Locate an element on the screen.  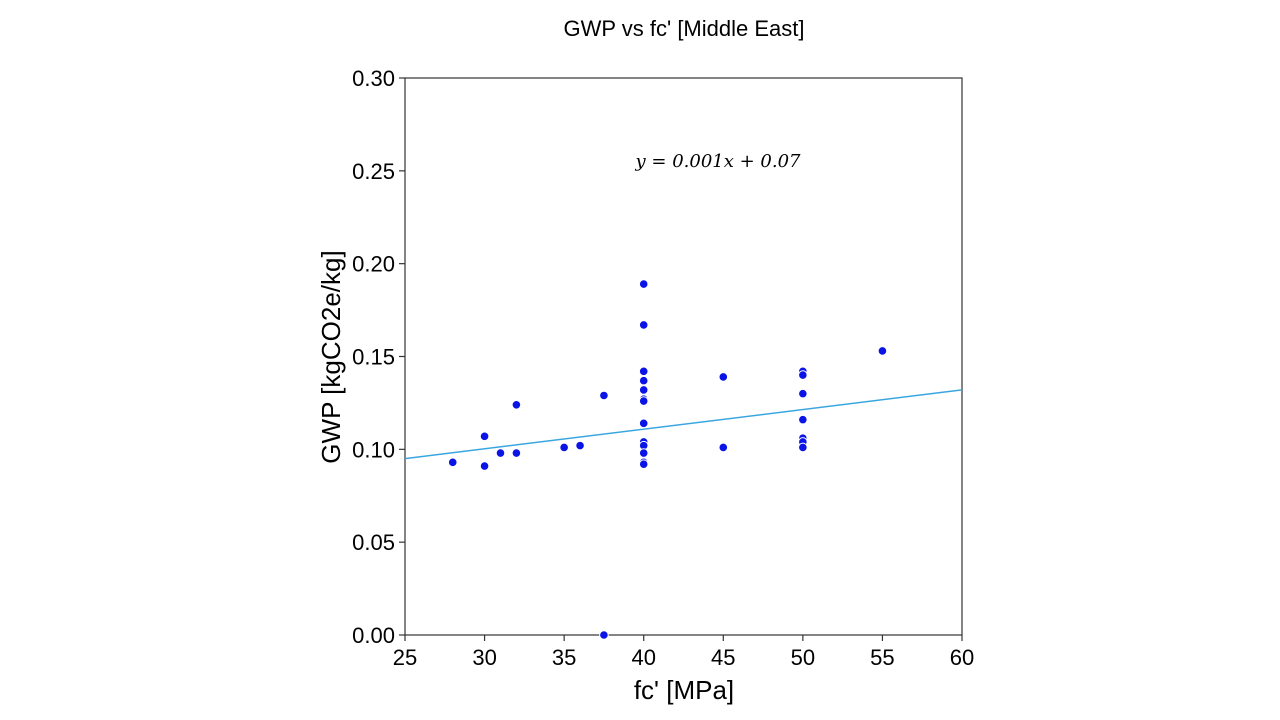
x-tick-label: 25 is located at coordinates (405, 657).